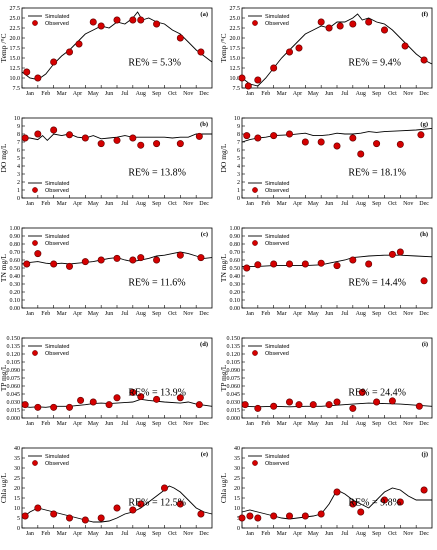 This screenshot has height=550, width=437. I want to click on panel-label: (j), so click(425, 454).